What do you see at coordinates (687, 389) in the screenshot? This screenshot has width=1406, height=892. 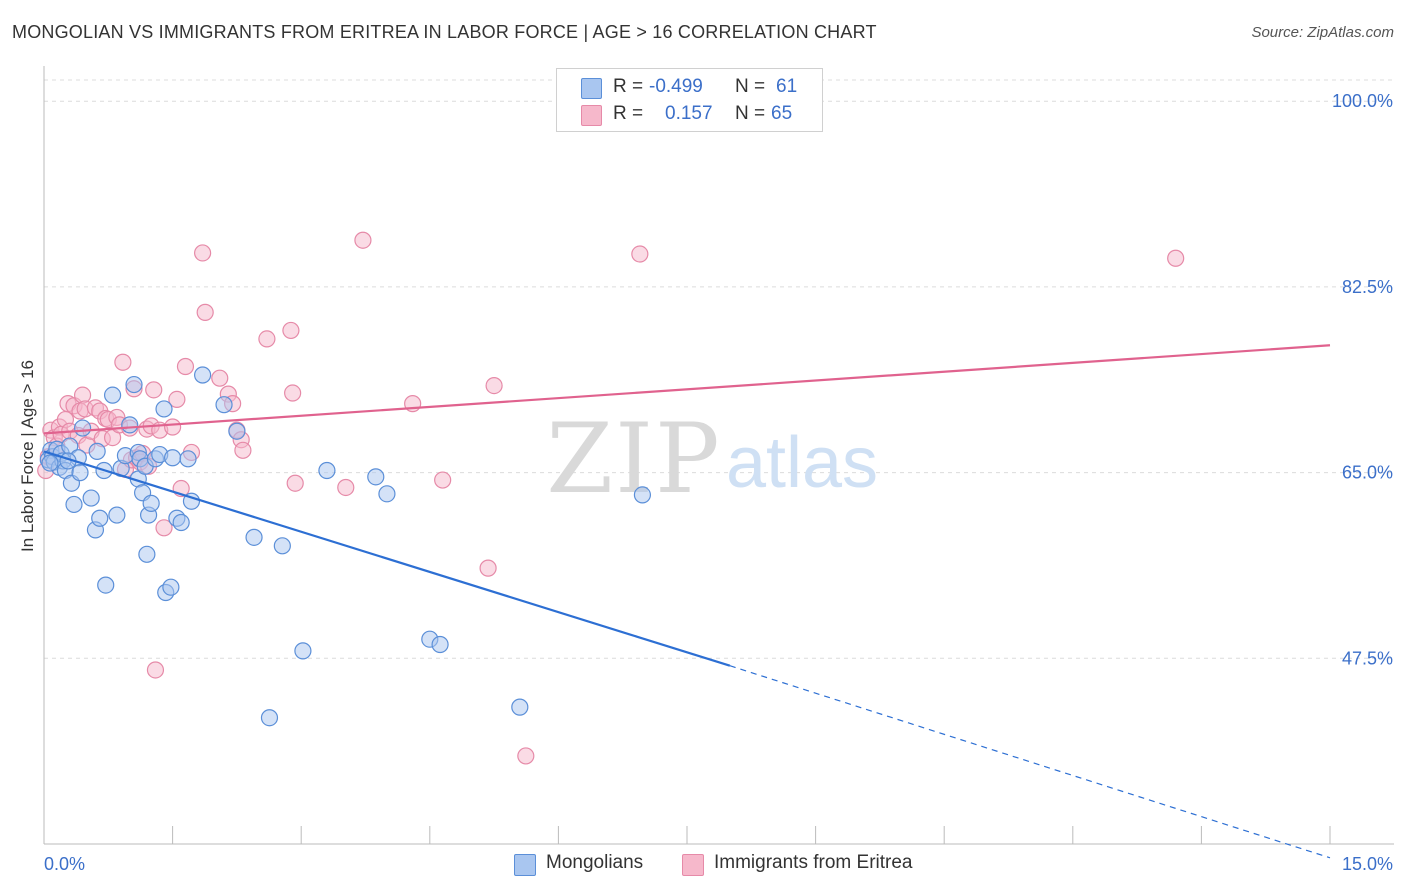 I see `trendline-eritrea` at bounding box center [687, 389].